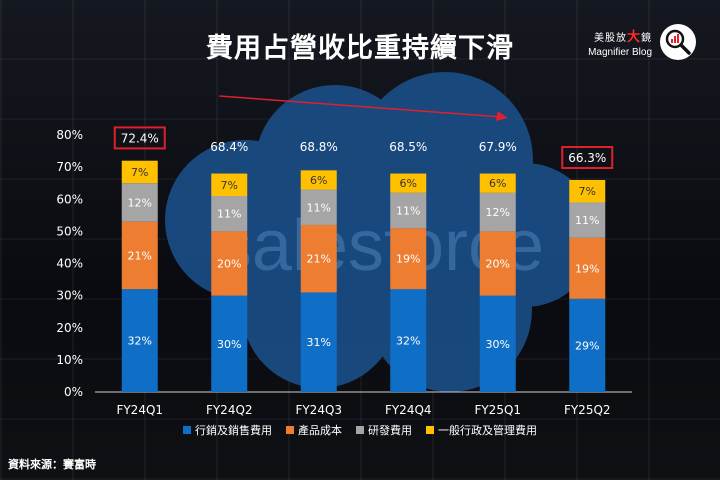  I want to click on x-tick-label: FY25Q2, so click(587, 410).